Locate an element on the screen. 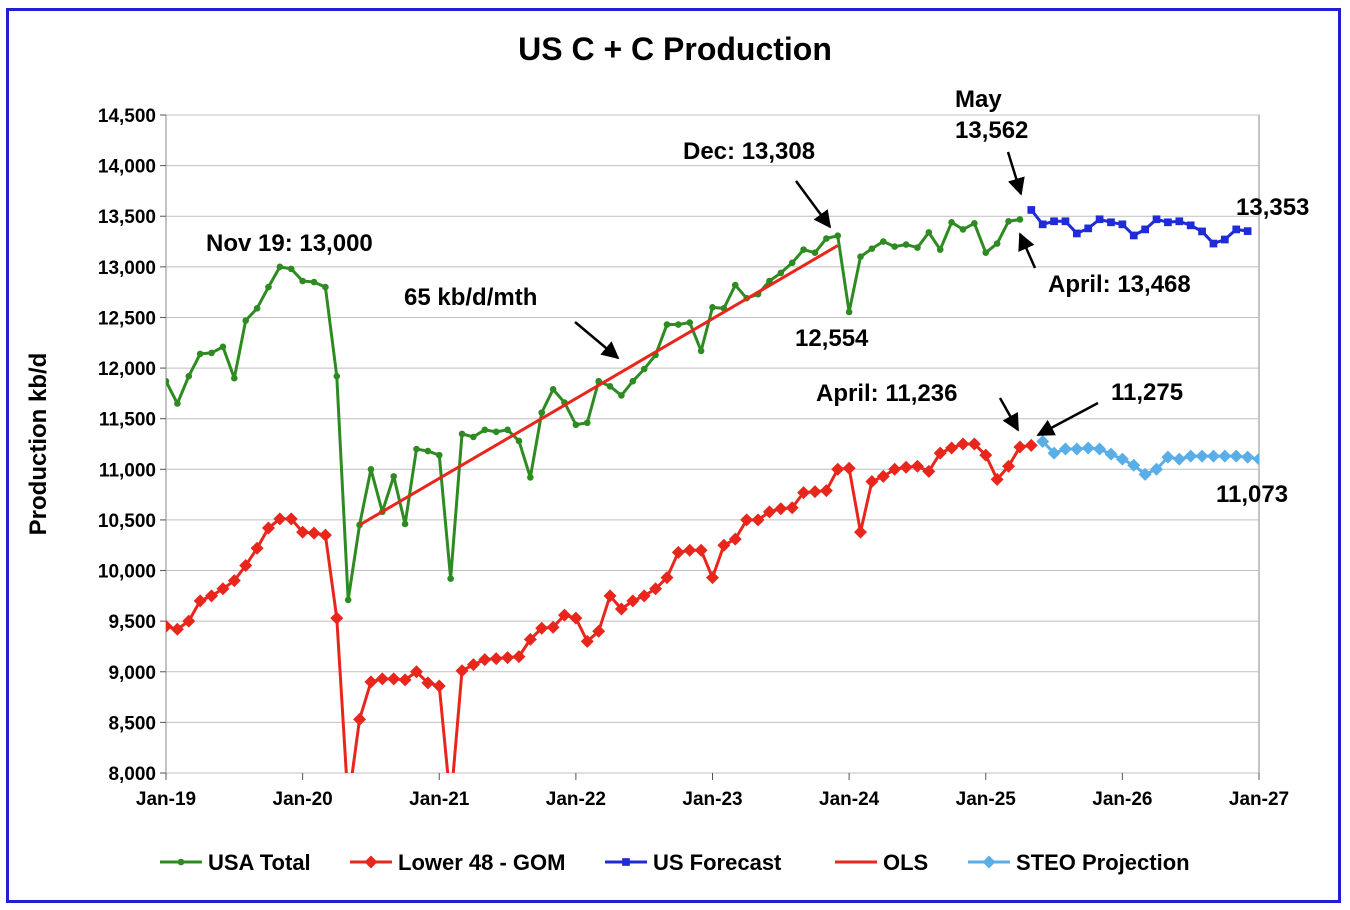 Image resolution: width=1350 pixels, height=910 pixels. x-tick-label: Jan-19 is located at coordinates (166, 799).